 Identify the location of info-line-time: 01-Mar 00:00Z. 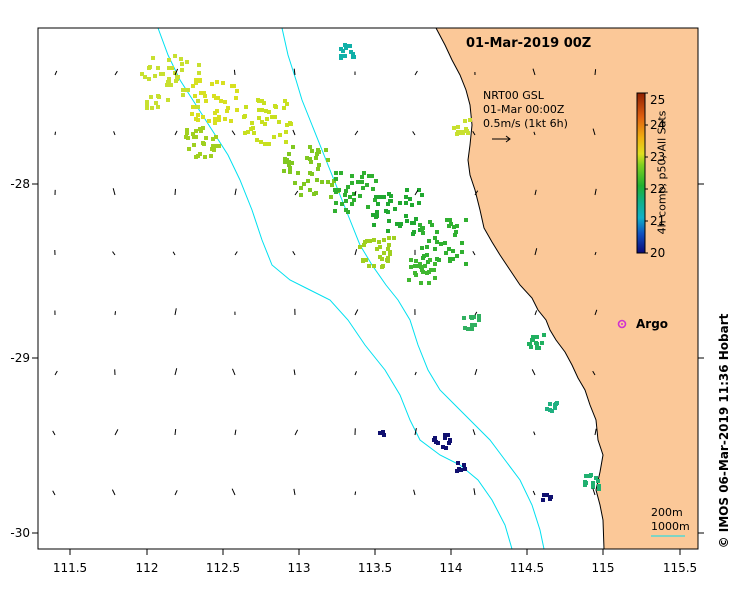
(524, 109).